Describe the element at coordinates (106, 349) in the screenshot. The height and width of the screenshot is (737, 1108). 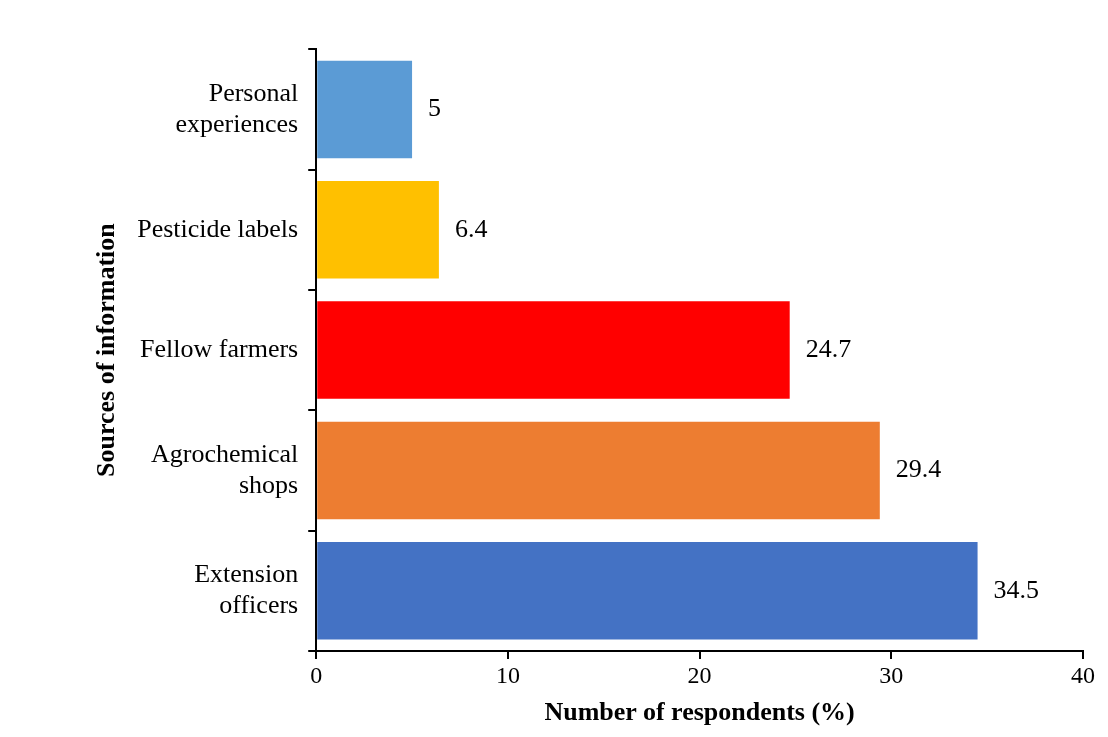
I see `y-axis-title: Sources of information` at that location.